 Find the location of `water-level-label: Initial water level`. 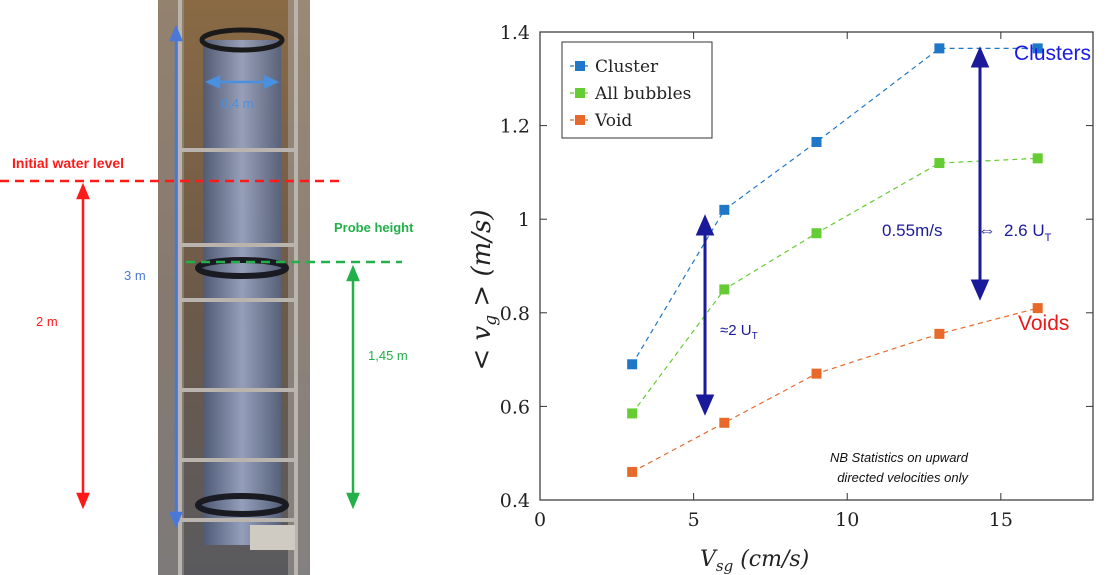

water-level-label: Initial water level is located at coordinates (68, 163).